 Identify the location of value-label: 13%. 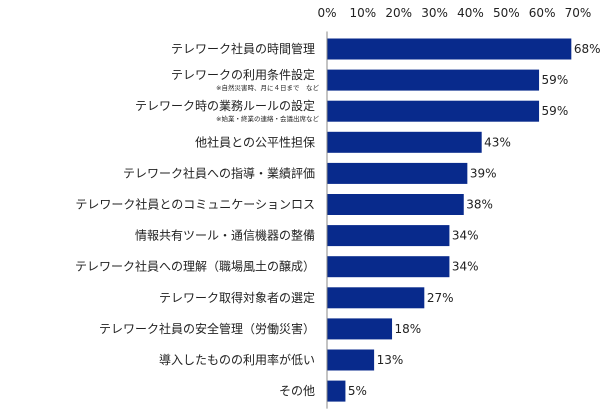
(390, 360).